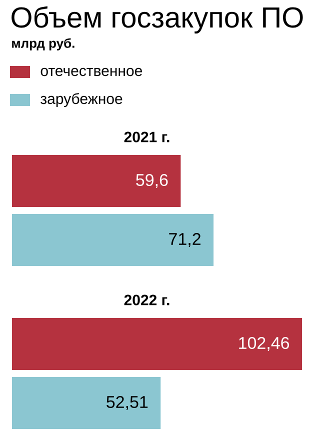 The width and height of the screenshot is (322, 441). What do you see at coordinates (81, 100) in the screenshot?
I see `legend-label: зарубежное` at bounding box center [81, 100].